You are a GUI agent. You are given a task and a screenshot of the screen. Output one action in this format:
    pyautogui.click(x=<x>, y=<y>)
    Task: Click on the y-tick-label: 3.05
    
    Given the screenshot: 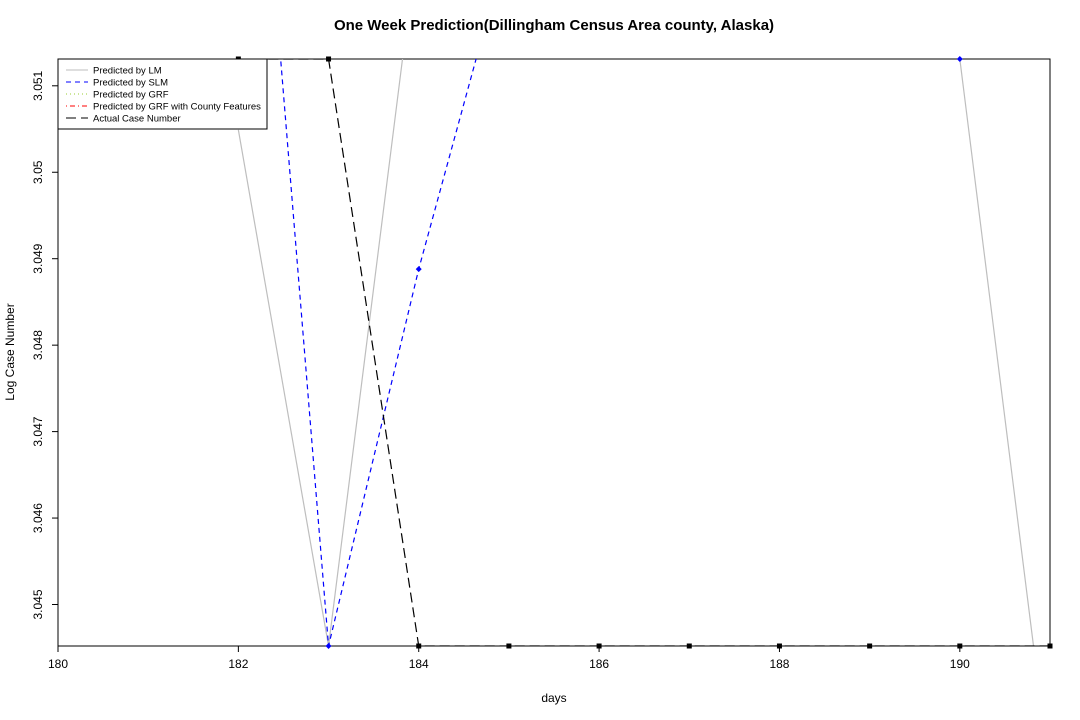 What is the action you would take?
    pyautogui.click(x=38, y=172)
    